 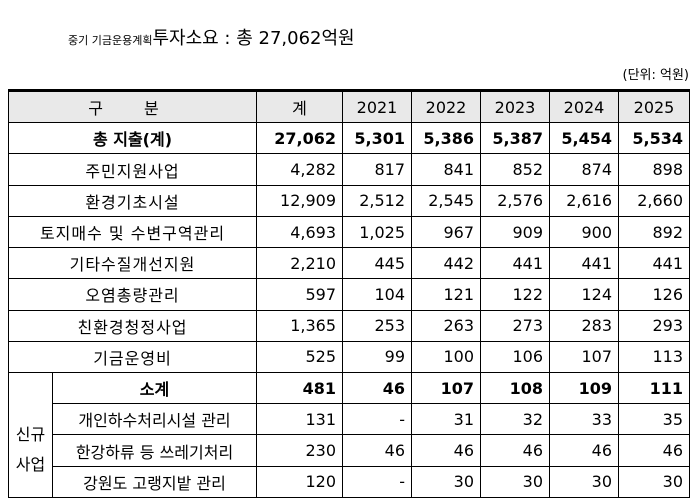 What do you see at coordinates (654, 169) in the screenshot?
I see `table-cell: 898` at bounding box center [654, 169].